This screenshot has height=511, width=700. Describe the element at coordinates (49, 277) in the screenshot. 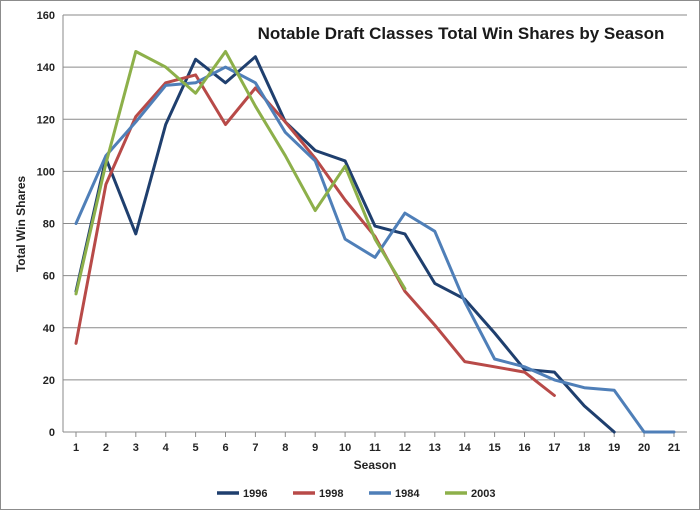

I see `y-tick-label: 60` at that location.